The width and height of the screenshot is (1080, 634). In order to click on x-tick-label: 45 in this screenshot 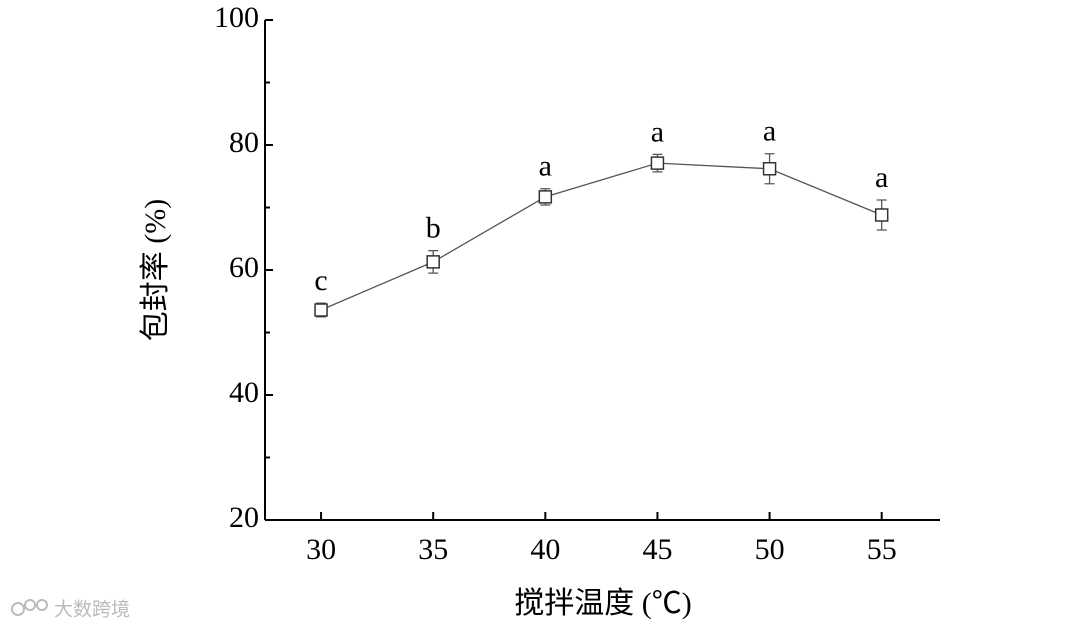, I will do `click(657, 549)`.